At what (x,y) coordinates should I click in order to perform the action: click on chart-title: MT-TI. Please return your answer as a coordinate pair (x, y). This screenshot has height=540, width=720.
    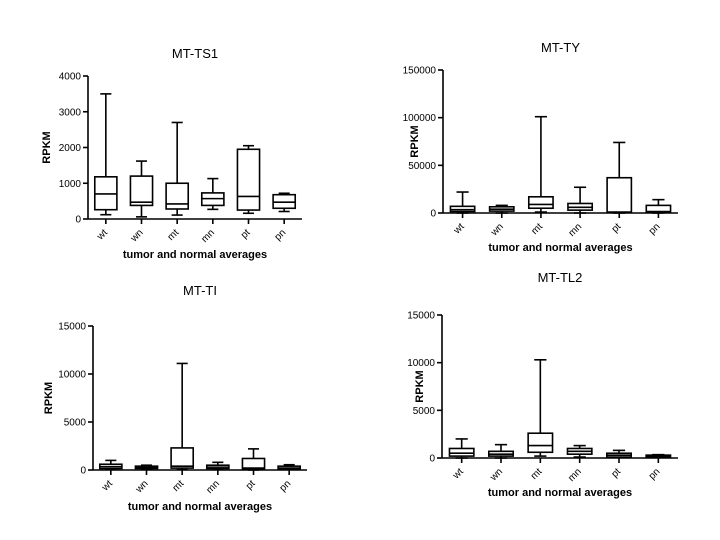
    Looking at the image, I should click on (200, 290).